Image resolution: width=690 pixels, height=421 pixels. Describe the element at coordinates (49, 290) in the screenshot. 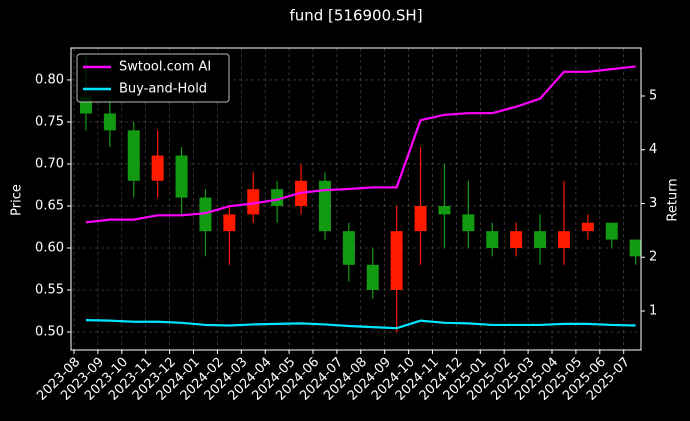

I see `y-tick-label: 0.55` at that location.